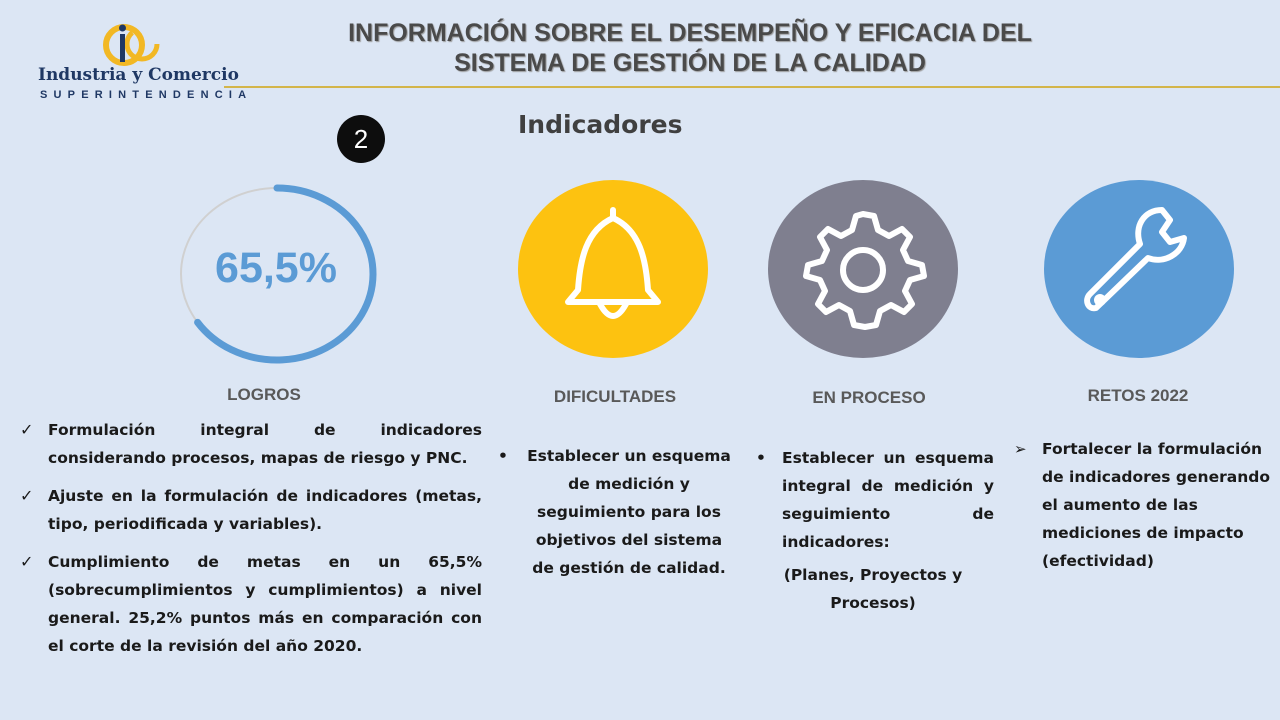 This screenshot has height=720, width=1280. I want to click on gear-icon, so click(865, 270).